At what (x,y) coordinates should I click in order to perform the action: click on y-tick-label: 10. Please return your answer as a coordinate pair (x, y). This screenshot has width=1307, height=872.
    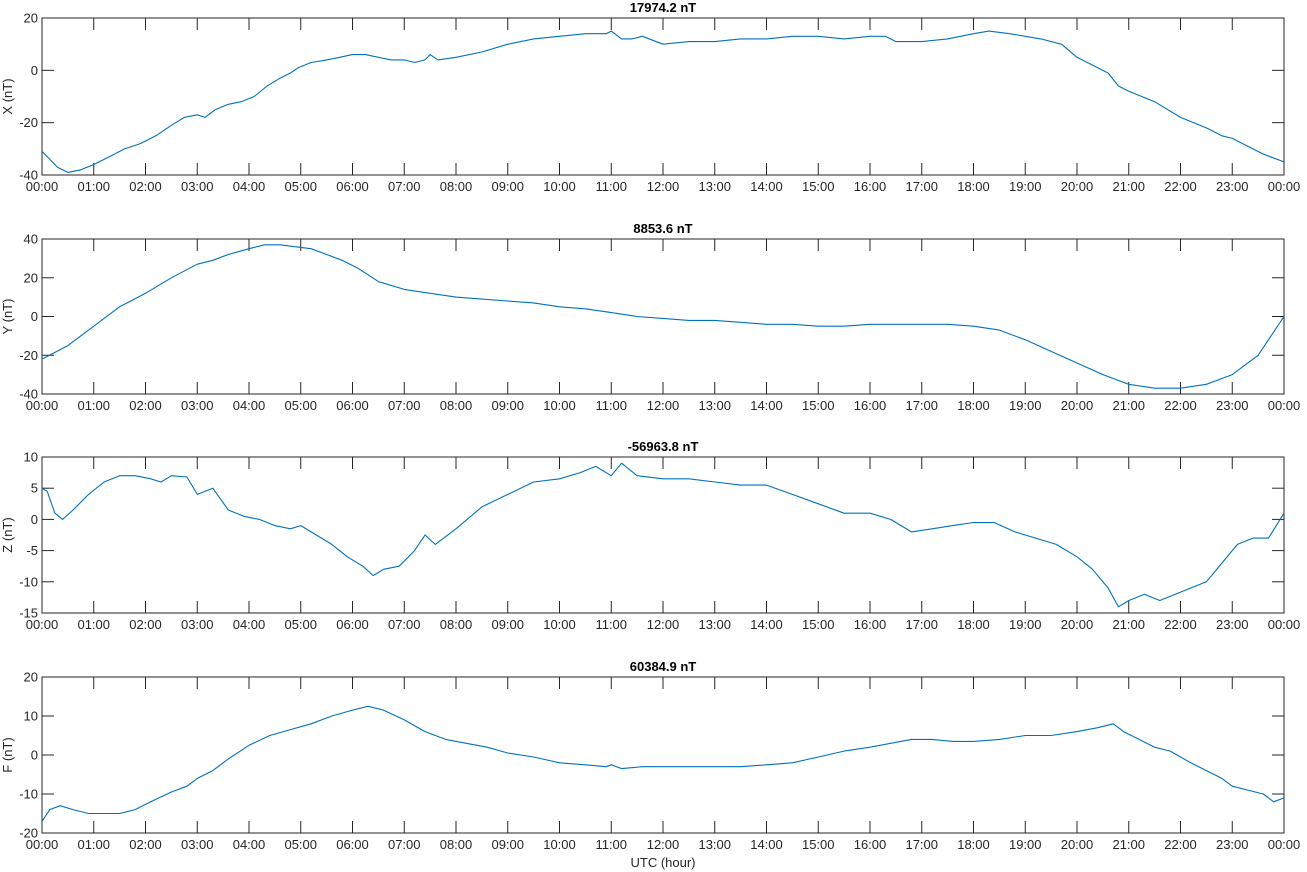
    Looking at the image, I should click on (31, 457).